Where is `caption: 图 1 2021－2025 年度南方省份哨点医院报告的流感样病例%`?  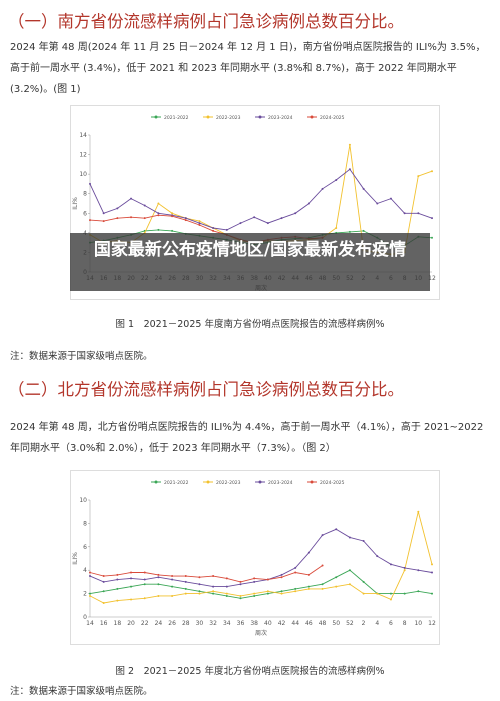 caption: 图 1 2021－2025 年度南方省份哨点医院报告的流感样病例% is located at coordinates (250, 324).